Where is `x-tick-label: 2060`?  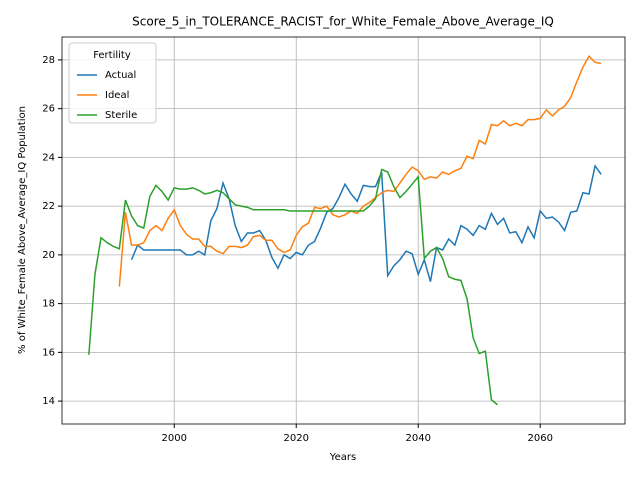 x-tick-label: 2060 is located at coordinates (539, 438).